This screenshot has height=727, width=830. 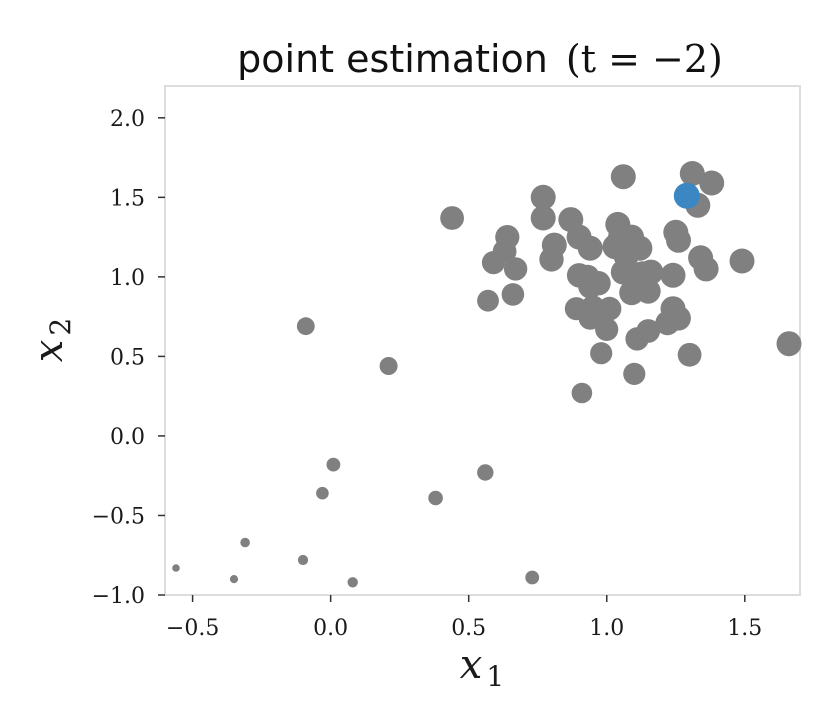 What do you see at coordinates (468, 628) in the screenshot?
I see `x-tick-label: 0.5` at bounding box center [468, 628].